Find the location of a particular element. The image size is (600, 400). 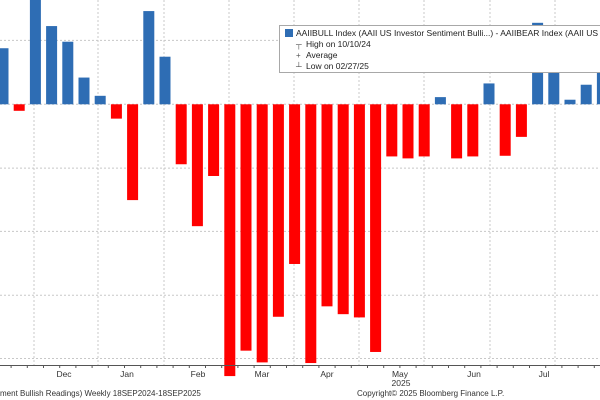

x-tick-label: Jul is located at coordinates (544, 374).